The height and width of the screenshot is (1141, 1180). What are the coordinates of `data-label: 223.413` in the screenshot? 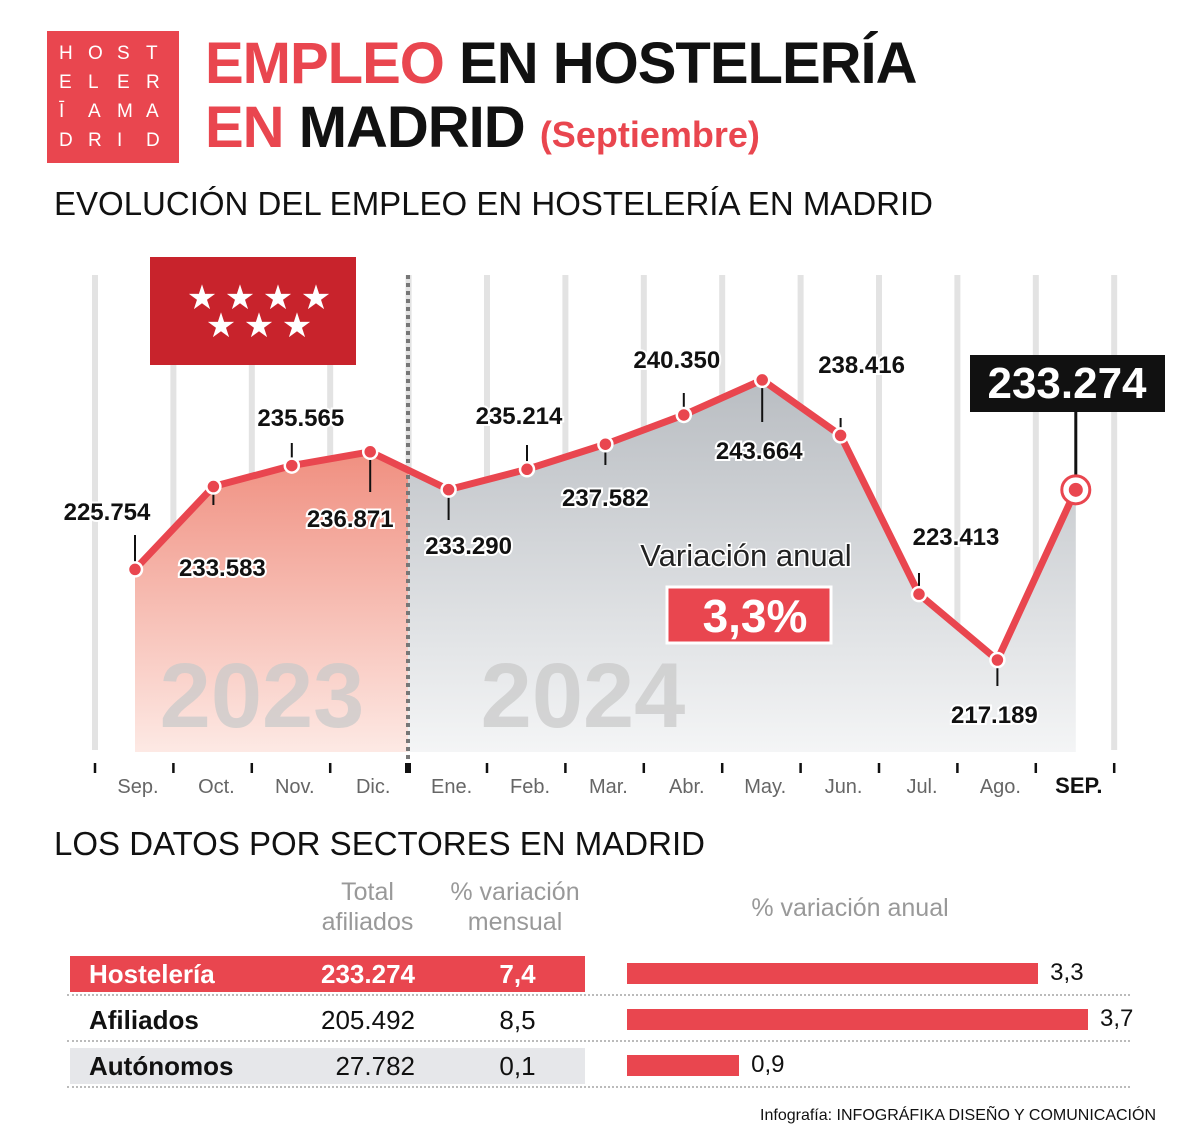 It's located at (956, 537).